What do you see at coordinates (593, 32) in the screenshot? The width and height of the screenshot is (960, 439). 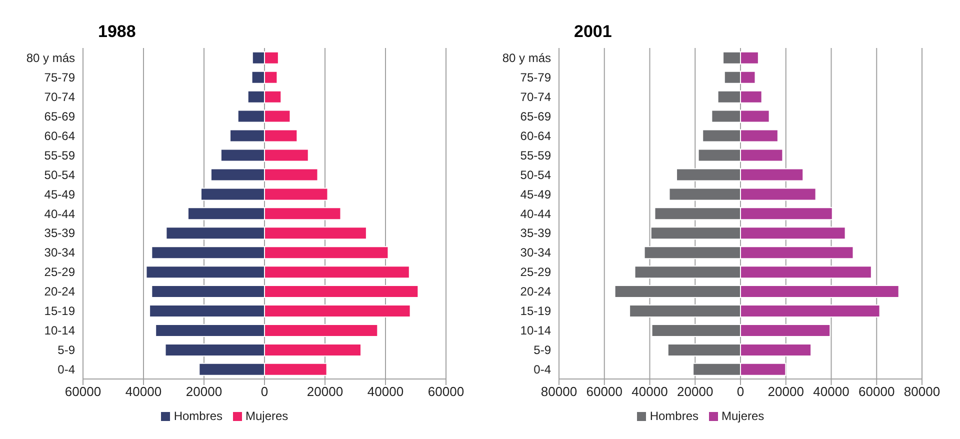 I see `chart-title: 2001` at bounding box center [593, 32].